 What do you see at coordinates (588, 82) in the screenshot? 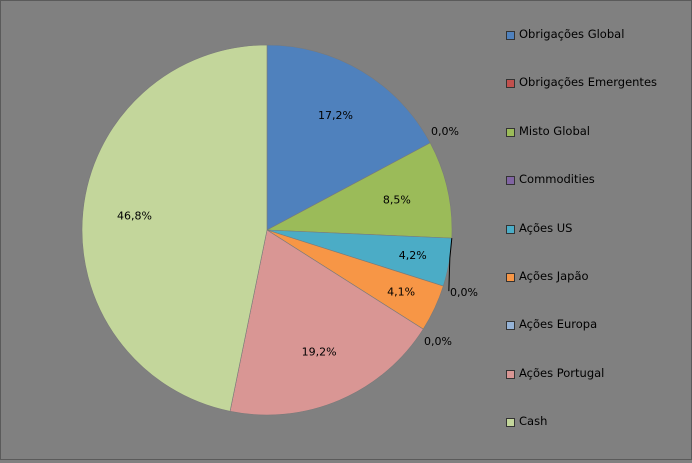
I see `legend-label: Obrigações Emergentes` at bounding box center [588, 82].